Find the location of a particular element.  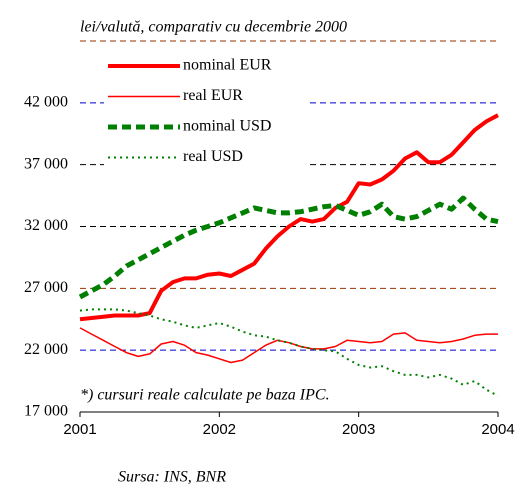

y-tick-label: 37 000 is located at coordinates (46, 163).